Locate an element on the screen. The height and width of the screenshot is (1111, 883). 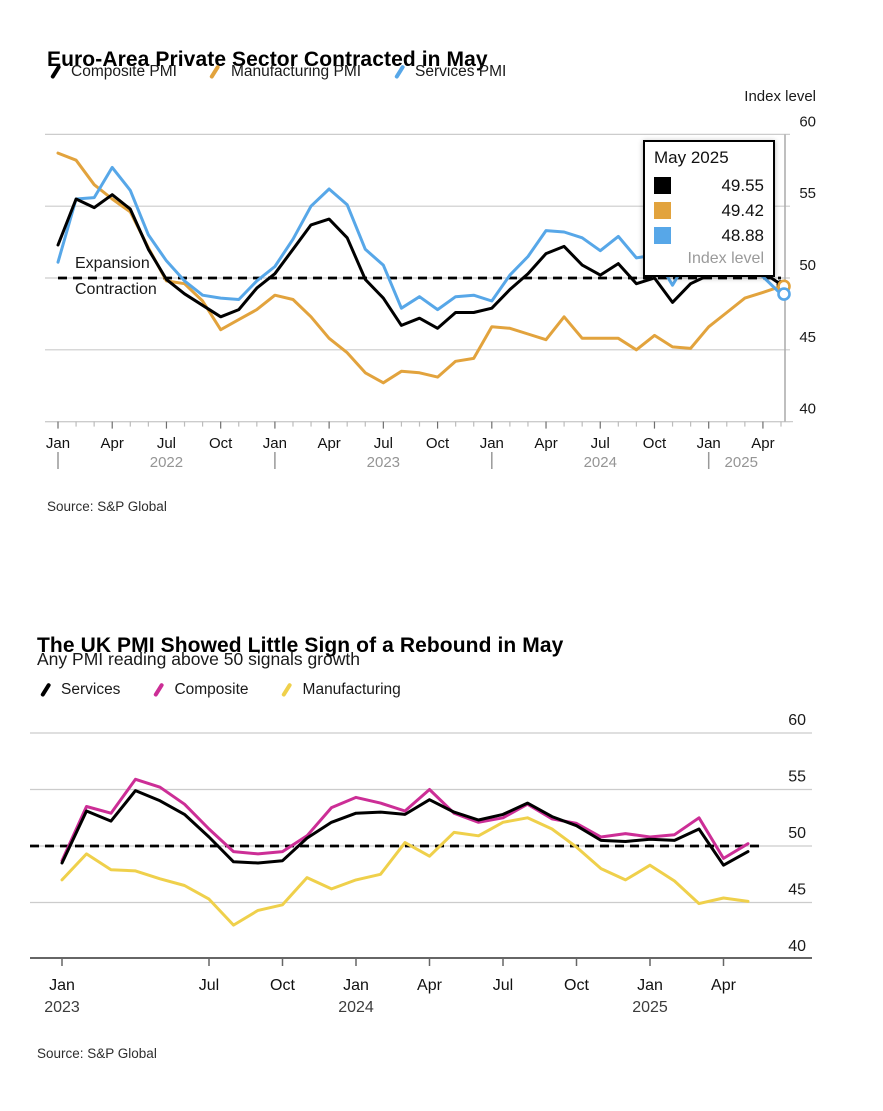
year-label: 2022 is located at coordinates (166, 462).